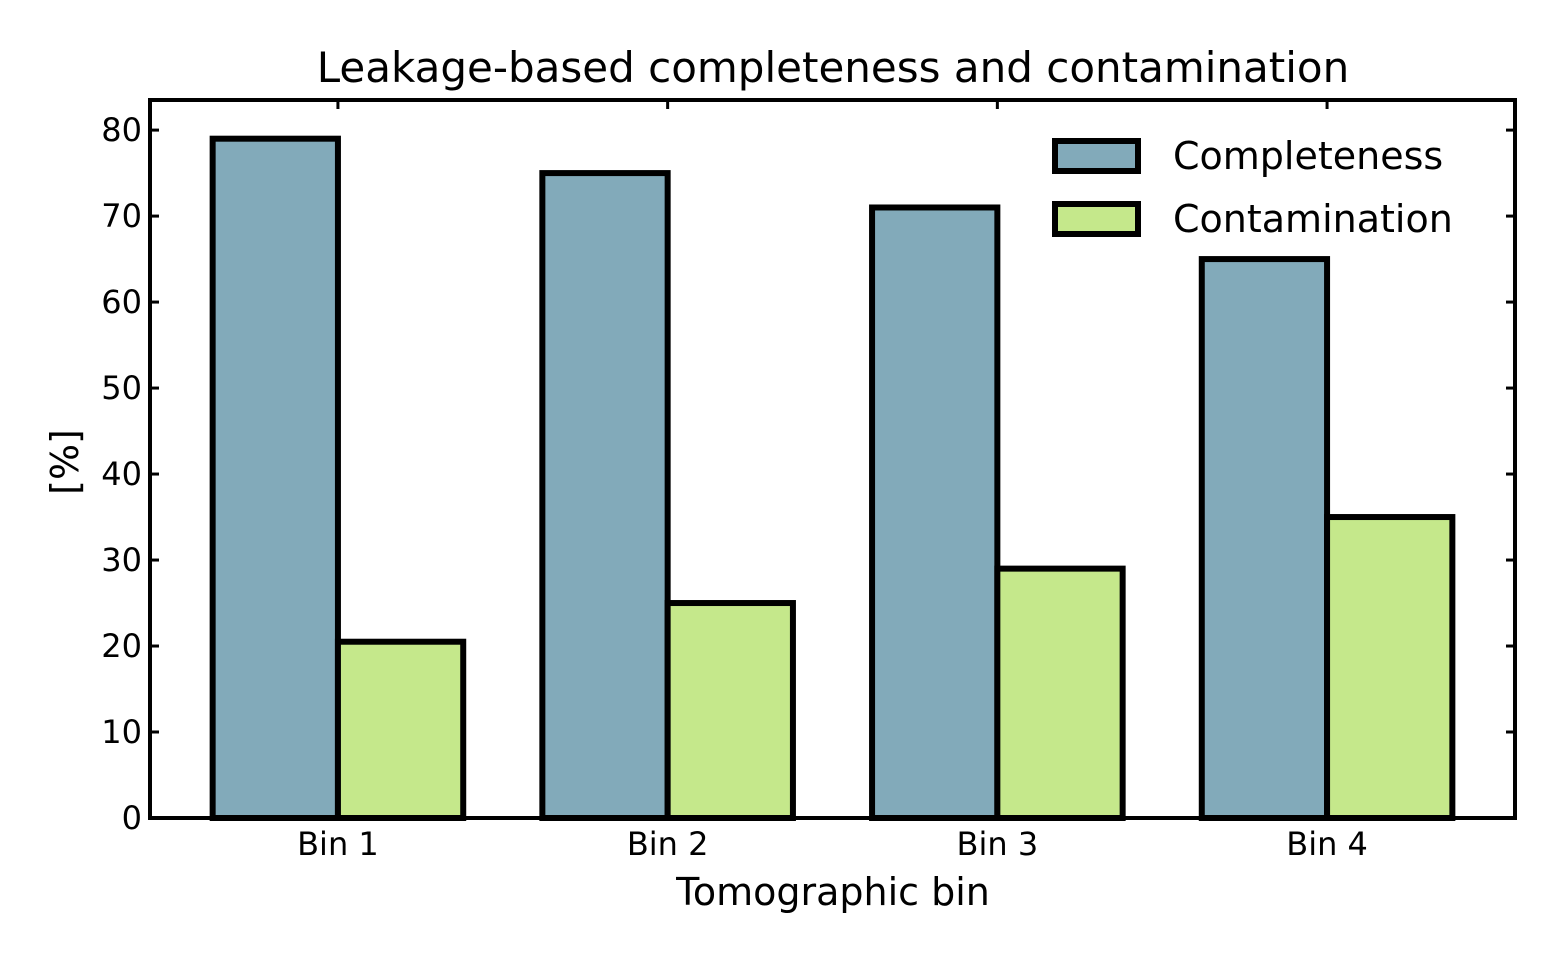 This screenshot has width=1560, height=960. Describe the element at coordinates (1327, 844) in the screenshot. I see `x-tick-label-3: Bin 4` at that location.